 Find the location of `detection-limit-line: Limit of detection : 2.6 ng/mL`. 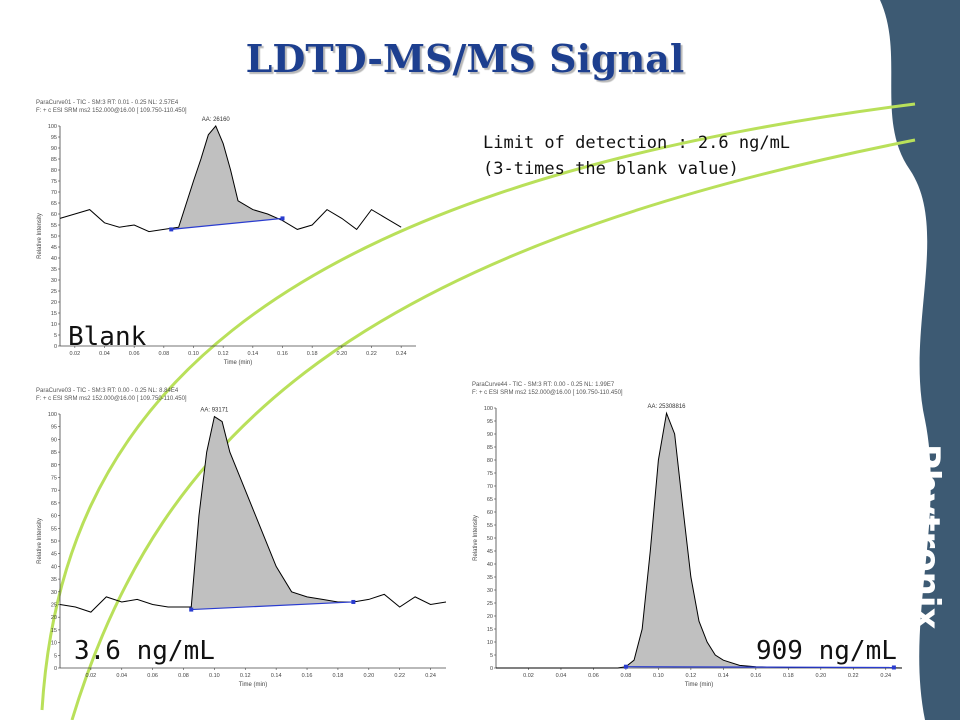

detection-limit-line: Limit of detection : 2.6 ng/mL is located at coordinates (637, 143).